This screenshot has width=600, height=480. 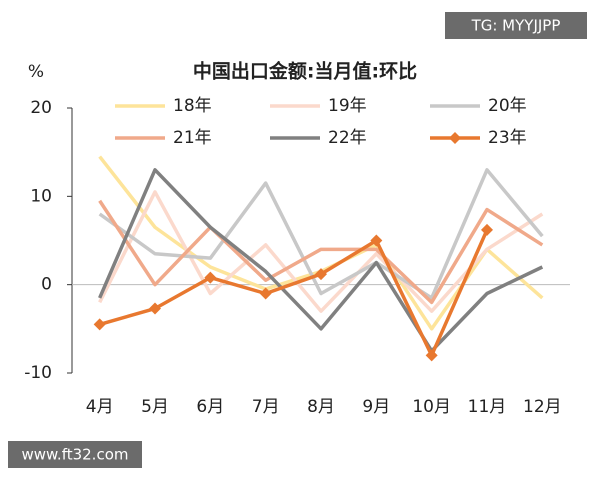 I want to click on x-tick-label: 5月, so click(x=155, y=407).